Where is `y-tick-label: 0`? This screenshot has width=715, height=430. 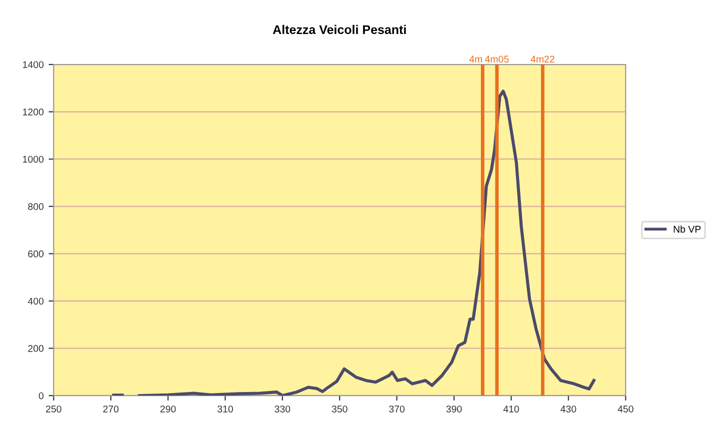 y-tick-label: 0 is located at coordinates (41, 396).